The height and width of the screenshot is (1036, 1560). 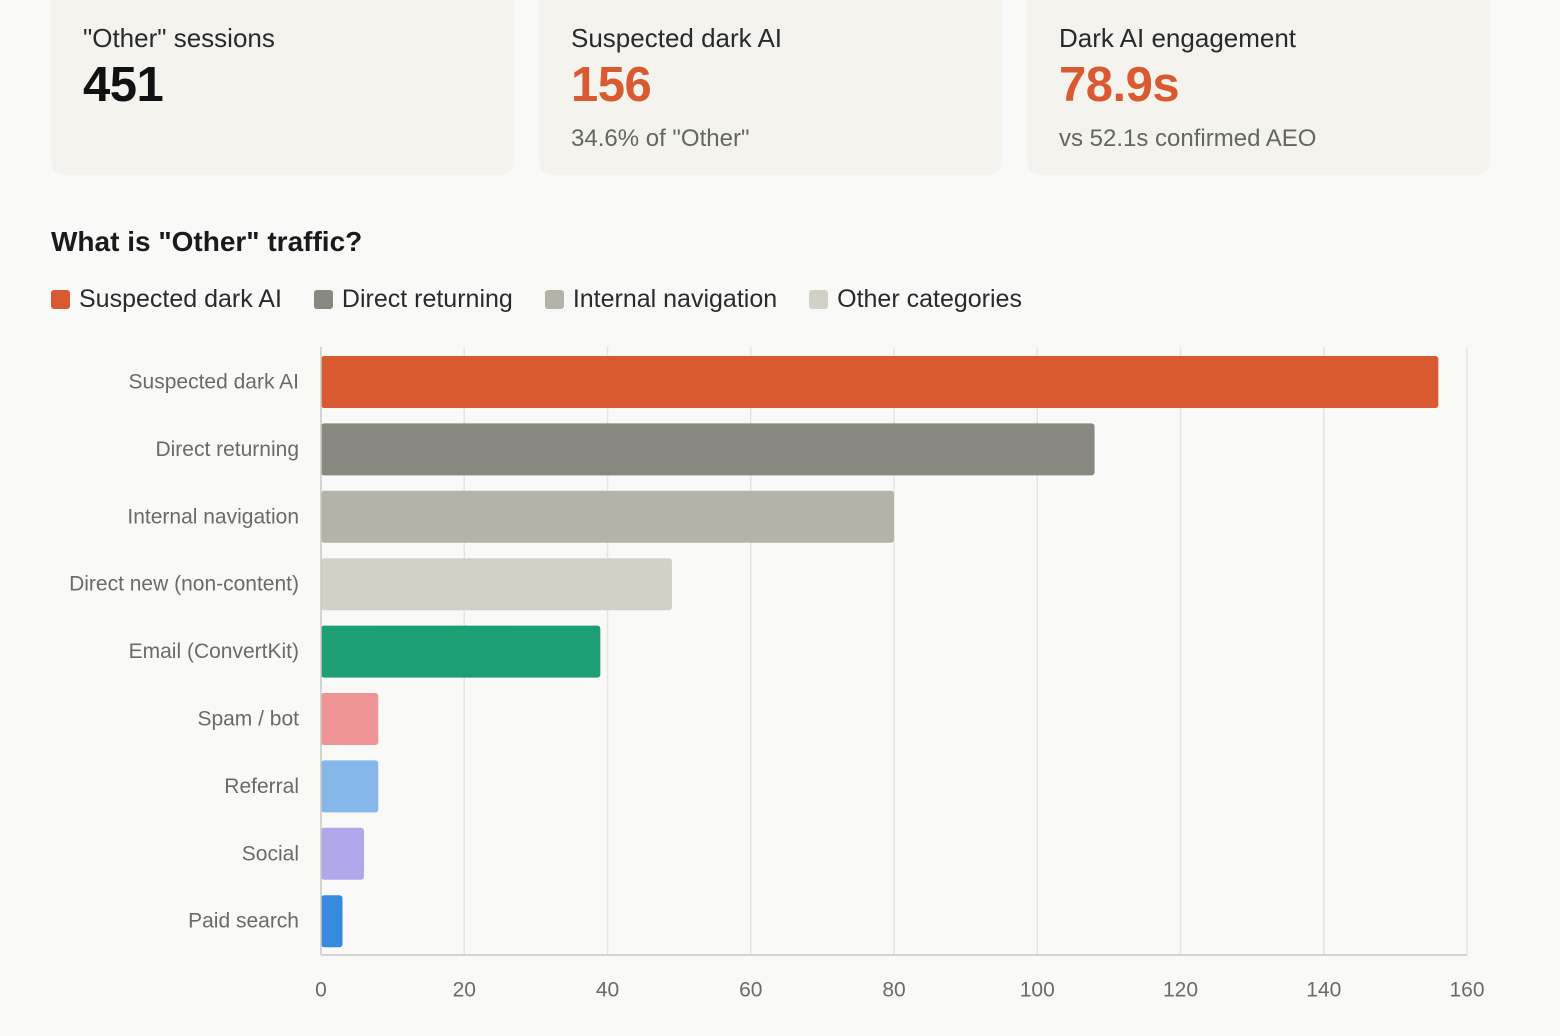 I want to click on stat-value: 156, so click(x=611, y=85).